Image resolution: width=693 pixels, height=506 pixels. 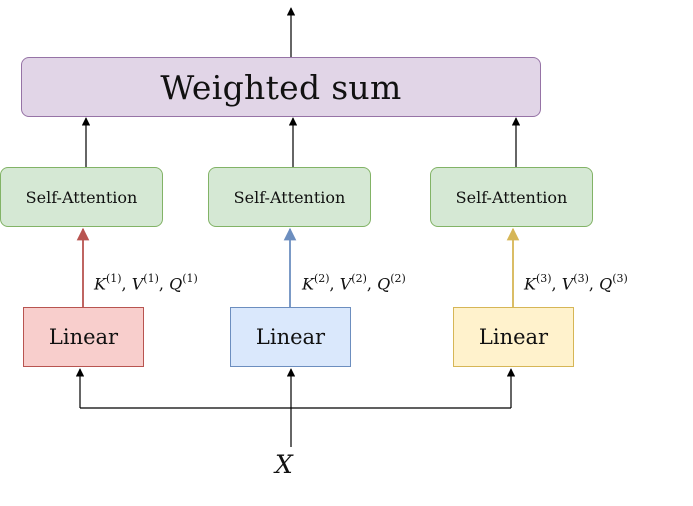 I want to click on self-attention-box-3: Self-Attention, so click(x=511, y=197).